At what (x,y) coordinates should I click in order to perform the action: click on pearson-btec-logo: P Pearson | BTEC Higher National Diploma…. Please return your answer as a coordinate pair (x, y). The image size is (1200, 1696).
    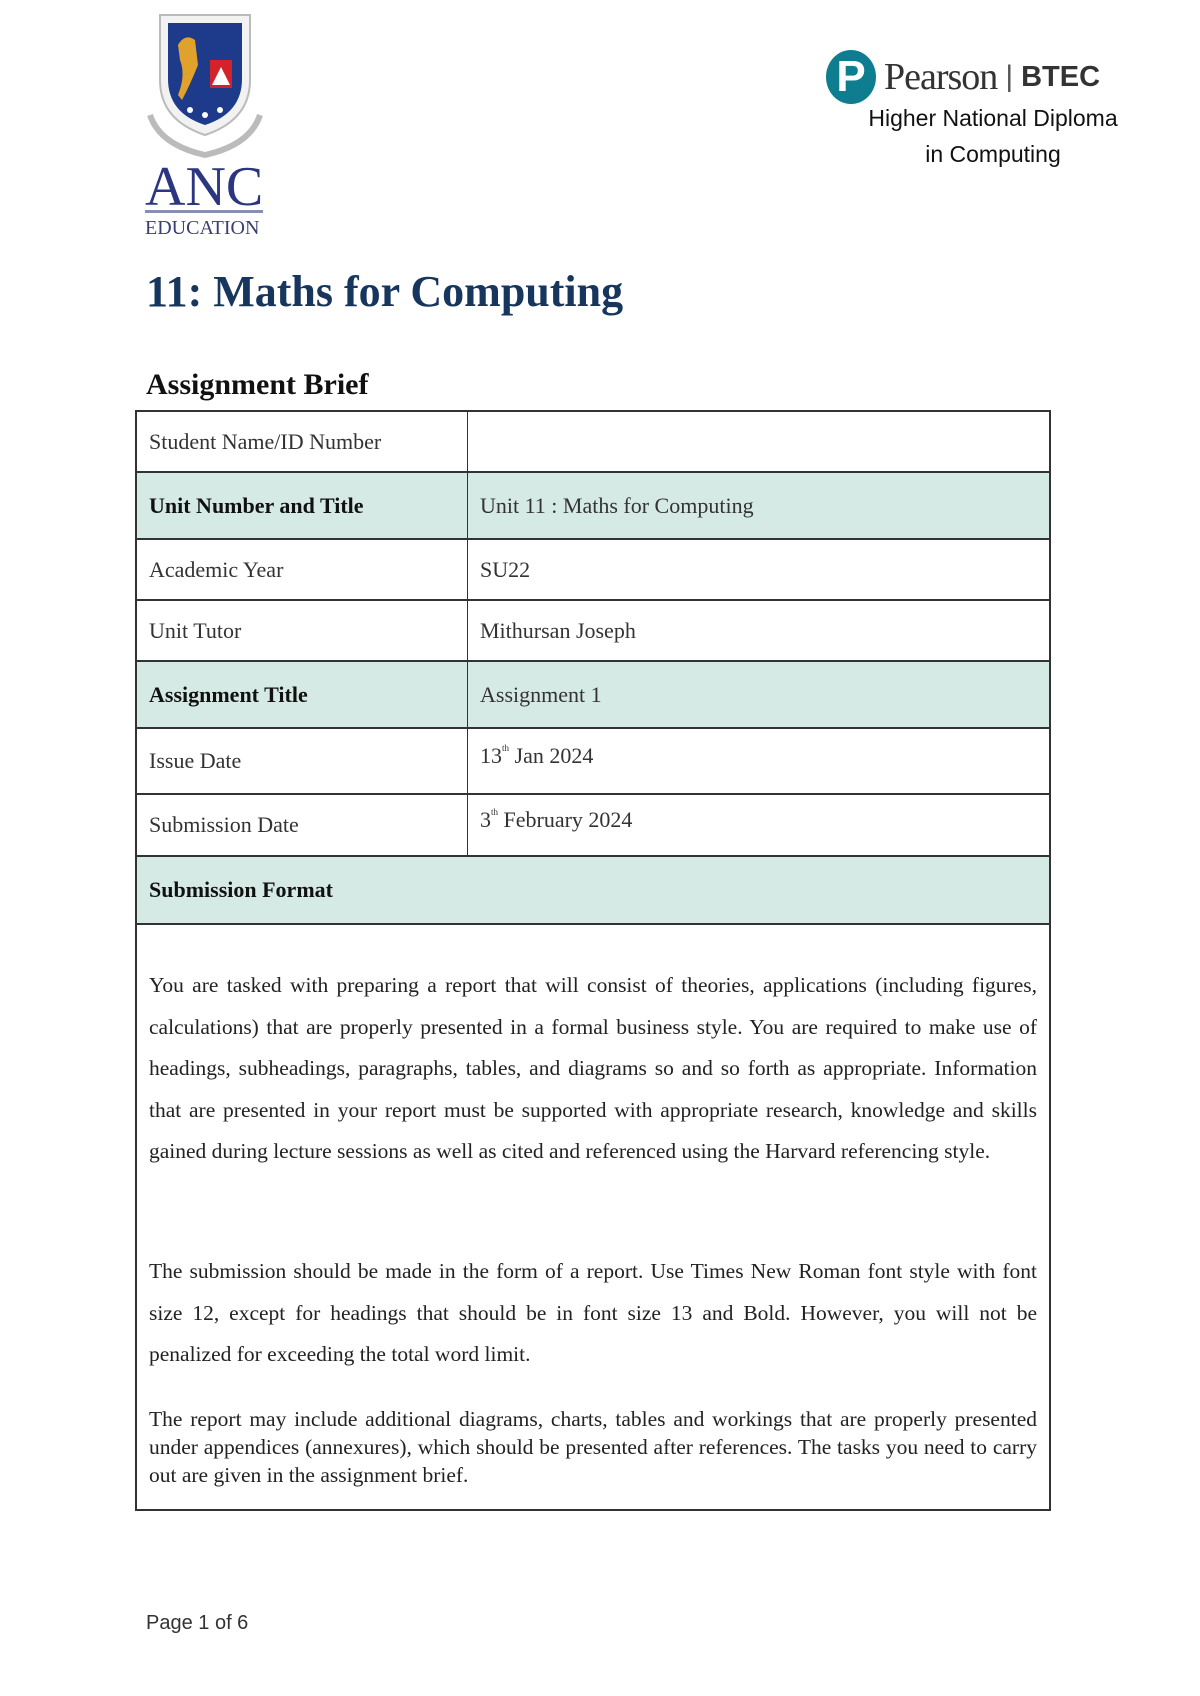
    Looking at the image, I should click on (976, 111).